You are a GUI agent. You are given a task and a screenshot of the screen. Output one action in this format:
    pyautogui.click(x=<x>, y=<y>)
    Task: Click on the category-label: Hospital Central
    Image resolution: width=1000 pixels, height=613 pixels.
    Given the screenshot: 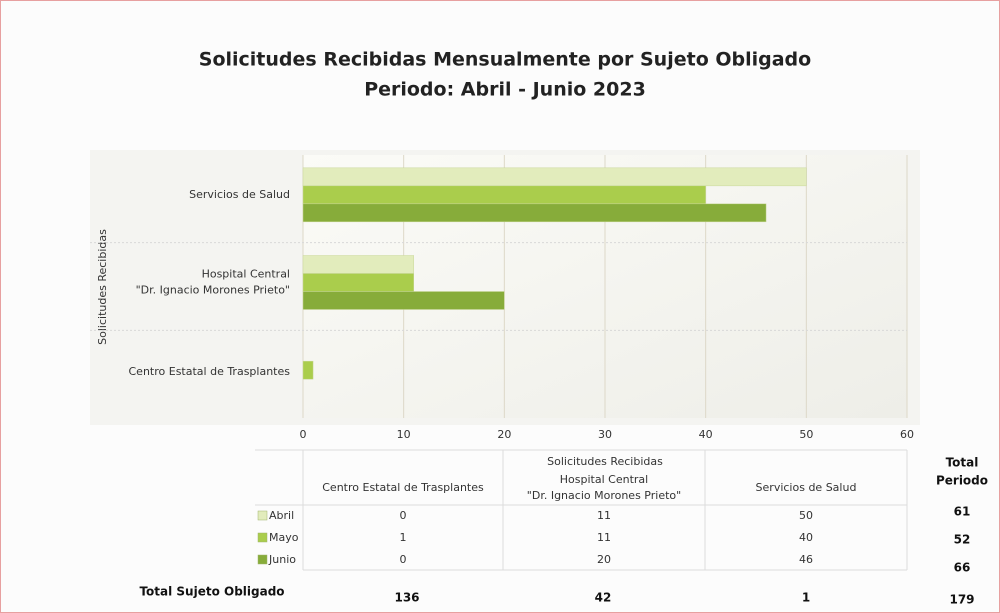 What is the action you would take?
    pyautogui.click(x=246, y=274)
    